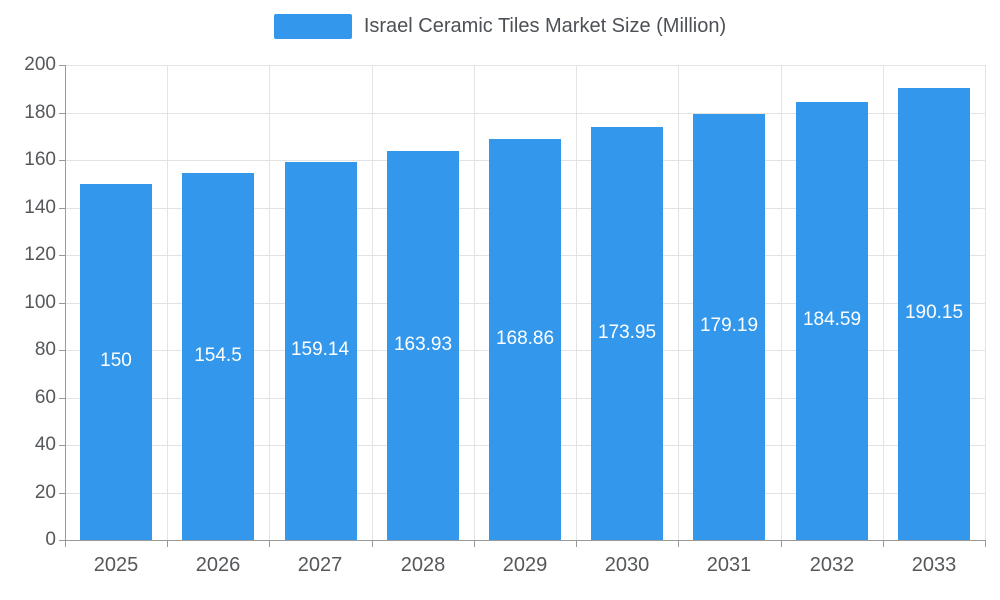 The height and width of the screenshot is (600, 1000). What do you see at coordinates (45, 444) in the screenshot?
I see `y-axis-label: 40` at bounding box center [45, 444].